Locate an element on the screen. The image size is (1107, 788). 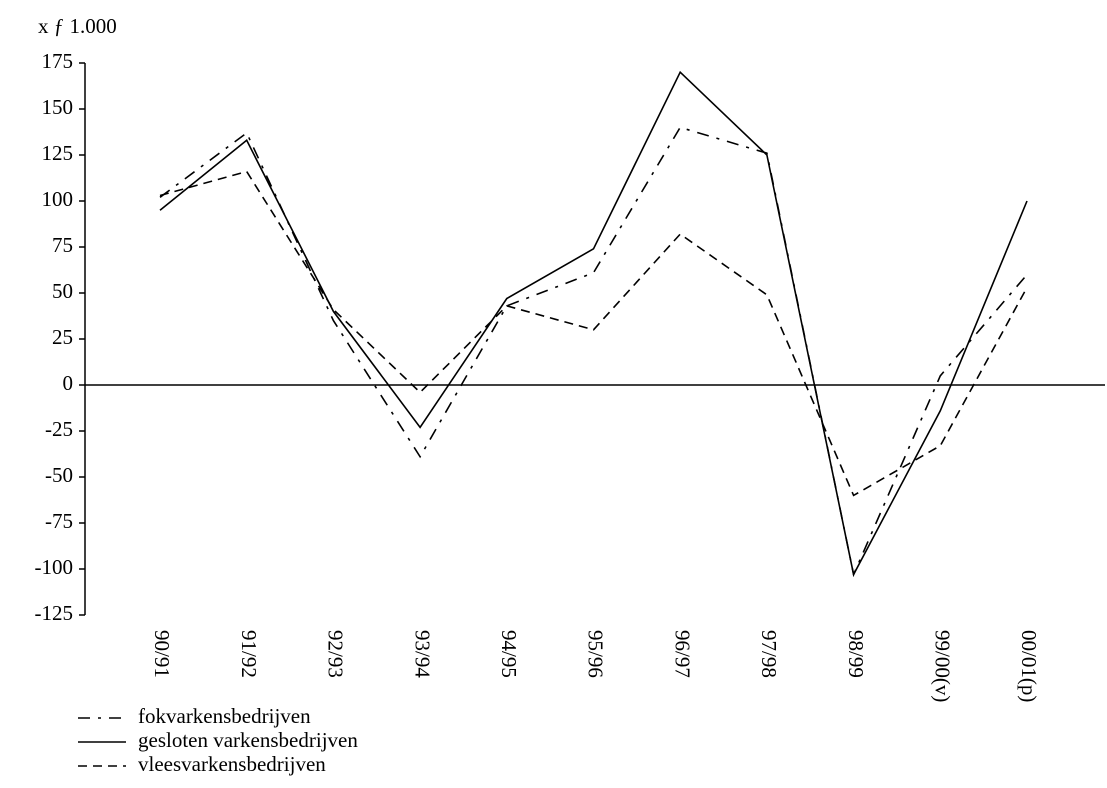
y-tick-label: 50 is located at coordinates (62, 291).